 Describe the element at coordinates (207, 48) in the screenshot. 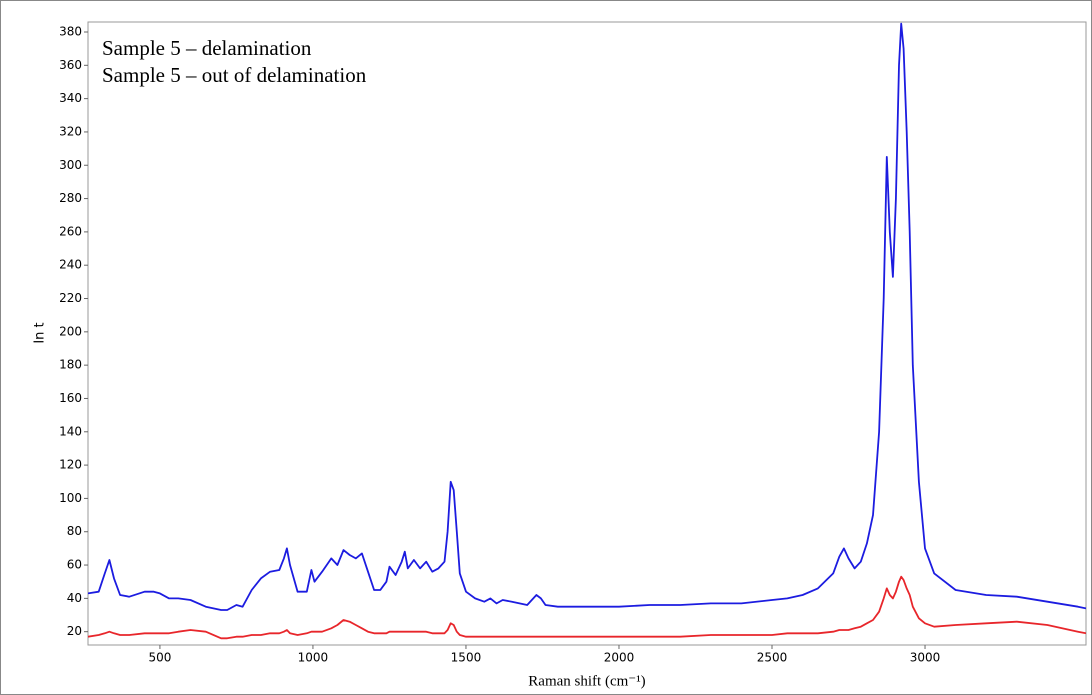

I see `legend-entry: Sample 5 – delamination` at that location.